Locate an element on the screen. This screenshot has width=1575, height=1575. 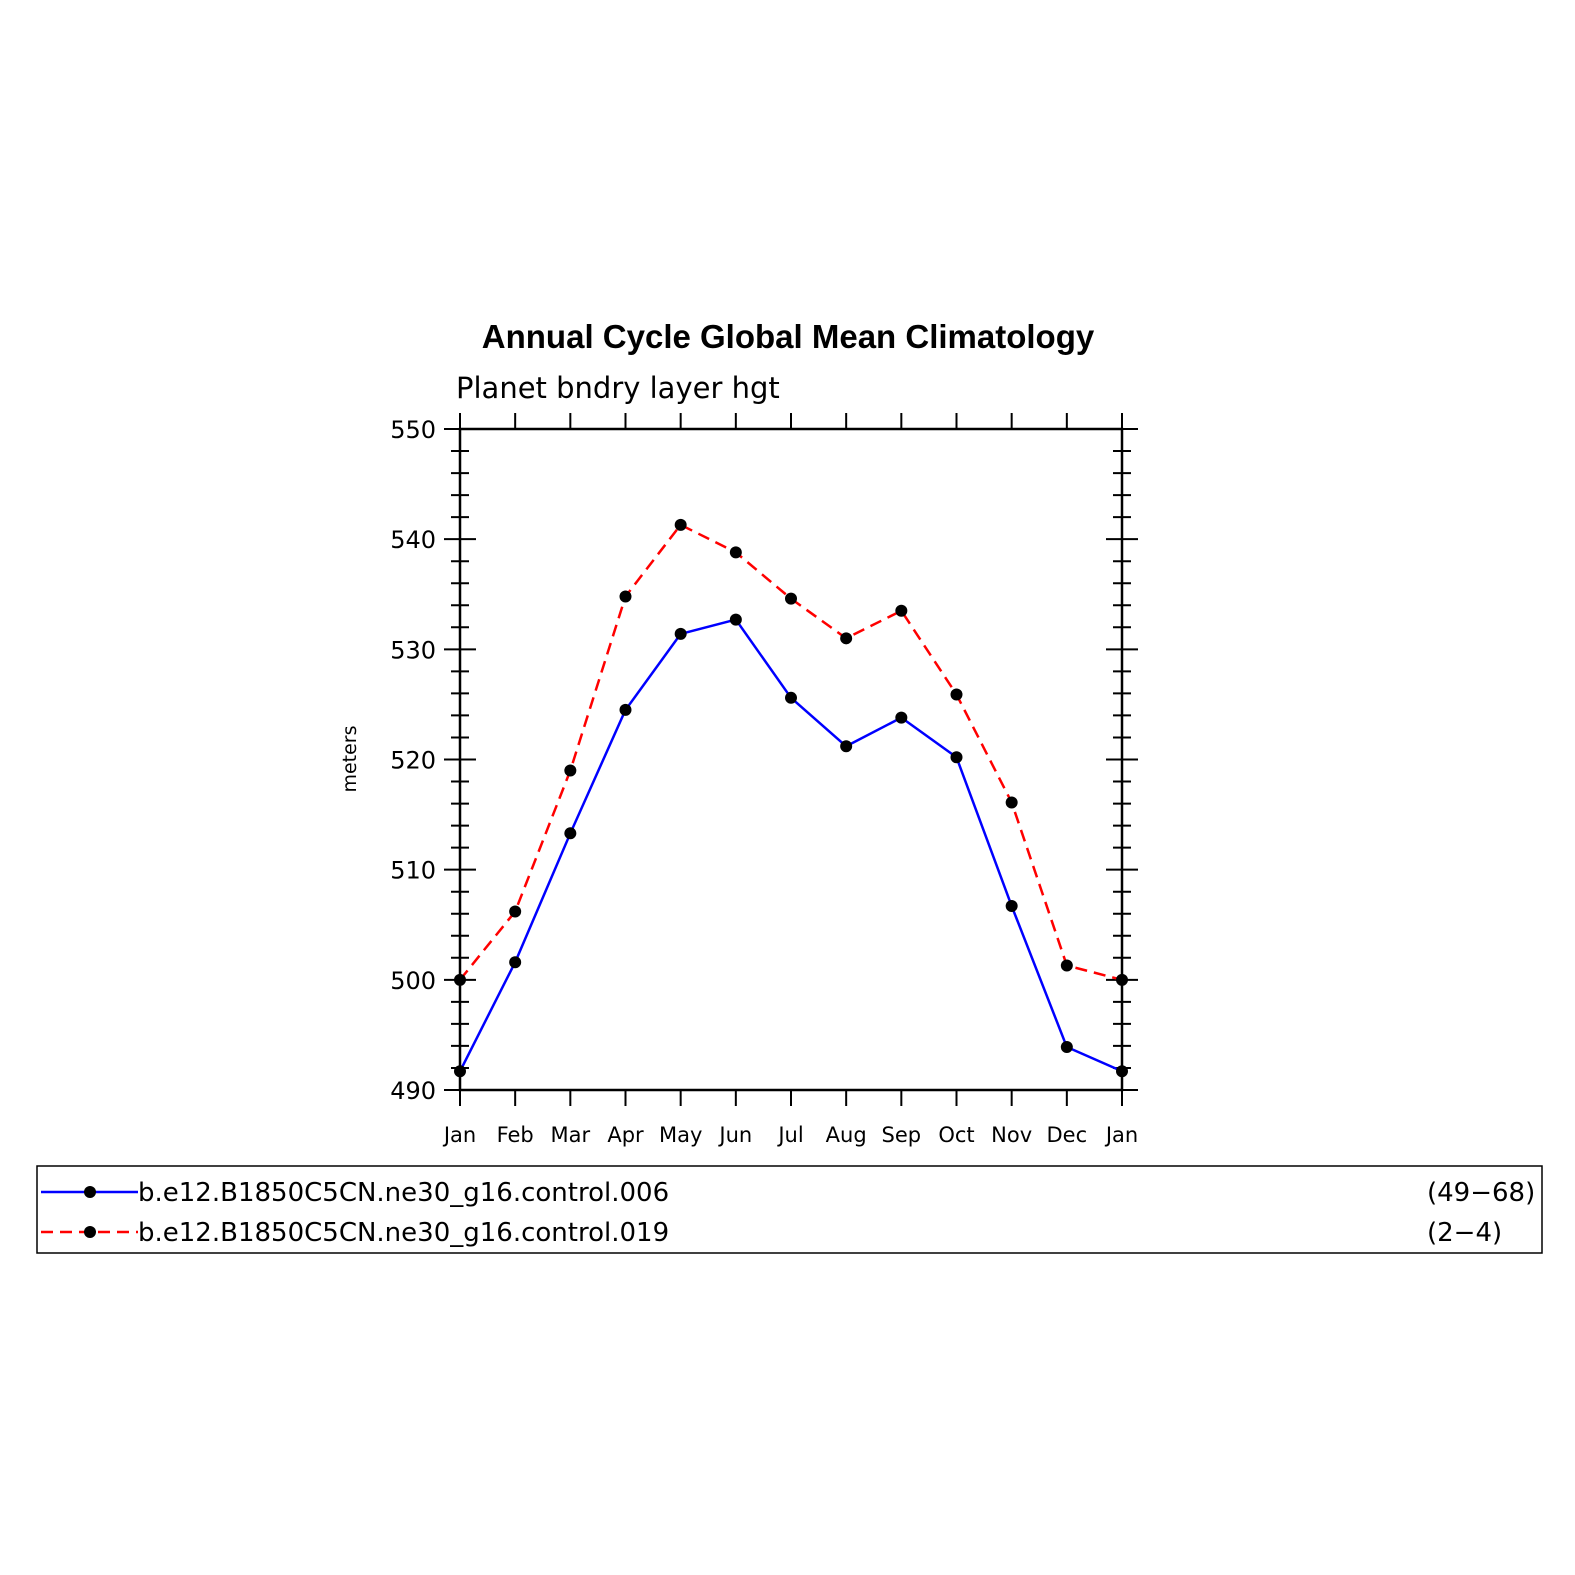
legend-box is located at coordinates (789, 1209).